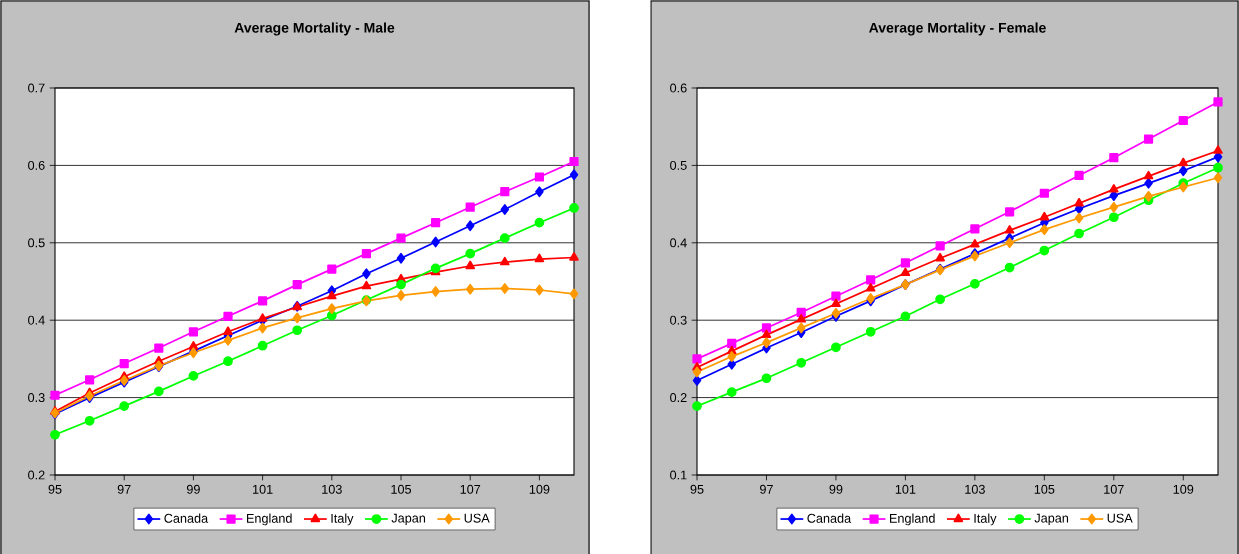 The image size is (1239, 554). What do you see at coordinates (957, 29) in the screenshot?
I see `chart-title: Average Mortality - Female` at bounding box center [957, 29].